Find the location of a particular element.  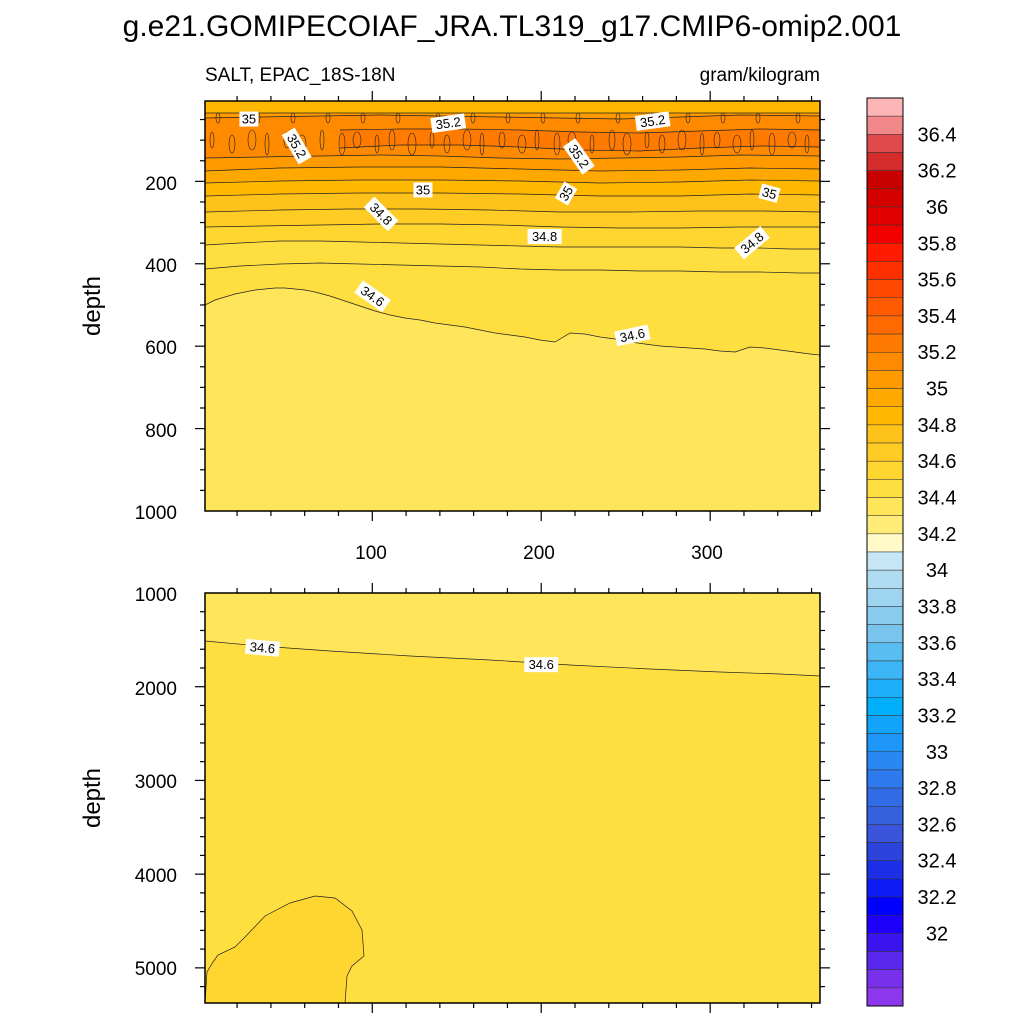

contour-34.55-deep is located at coordinates (285, 949).